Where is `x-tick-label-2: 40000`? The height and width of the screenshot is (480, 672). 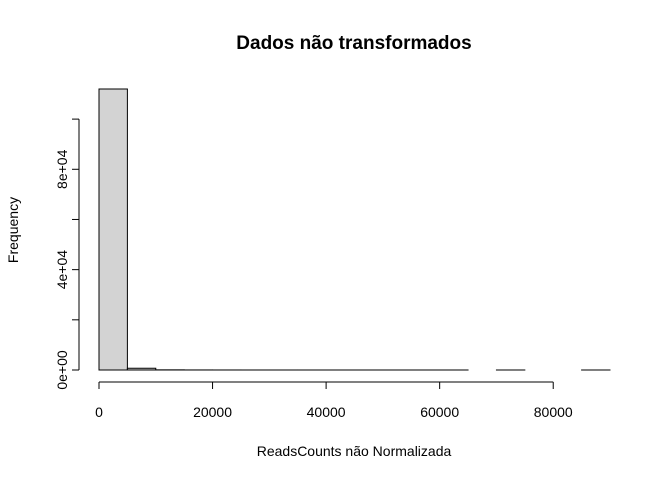
x-tick-label-2: 40000 is located at coordinates (326, 412).